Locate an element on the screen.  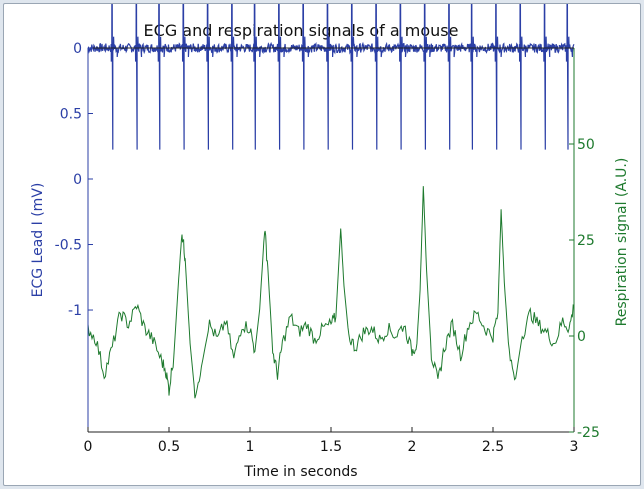
x-tick-label: 0.5 is located at coordinates (169, 447).